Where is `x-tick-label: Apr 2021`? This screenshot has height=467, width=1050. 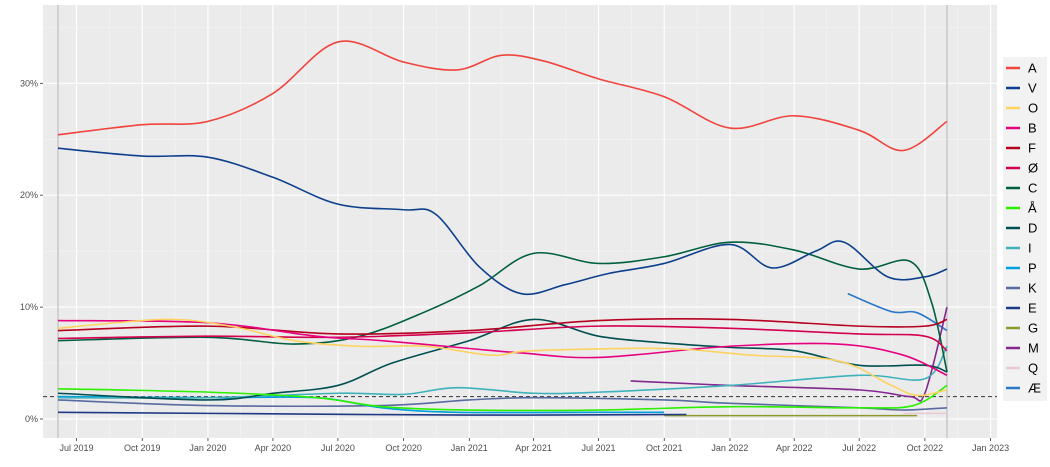
x-tick-label: Apr 2021 is located at coordinates (533, 448).